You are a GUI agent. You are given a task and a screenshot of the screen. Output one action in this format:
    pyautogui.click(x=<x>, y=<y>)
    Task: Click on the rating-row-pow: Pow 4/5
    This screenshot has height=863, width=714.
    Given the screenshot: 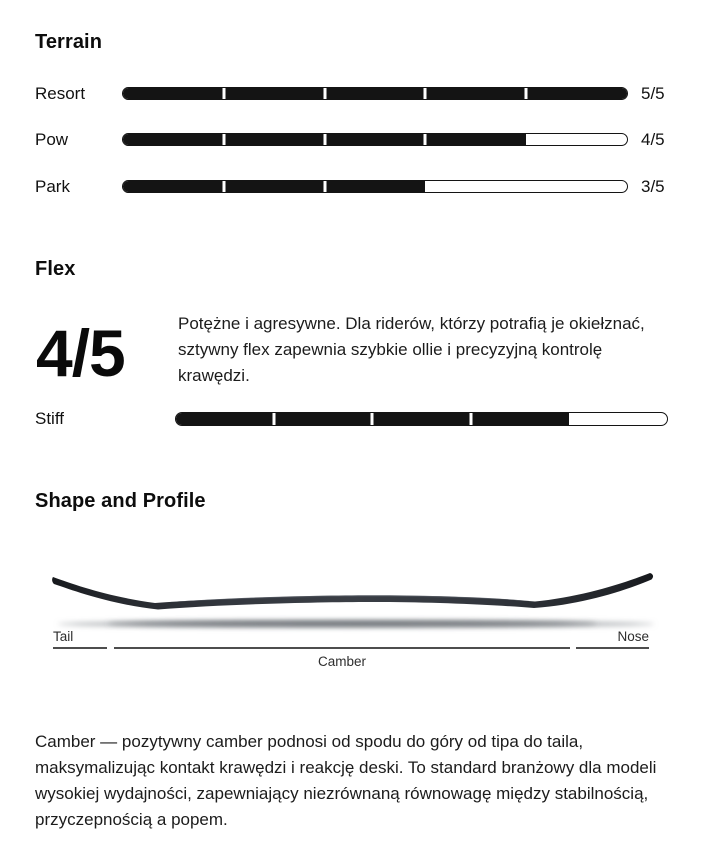 What is the action you would take?
    pyautogui.click(x=357, y=140)
    